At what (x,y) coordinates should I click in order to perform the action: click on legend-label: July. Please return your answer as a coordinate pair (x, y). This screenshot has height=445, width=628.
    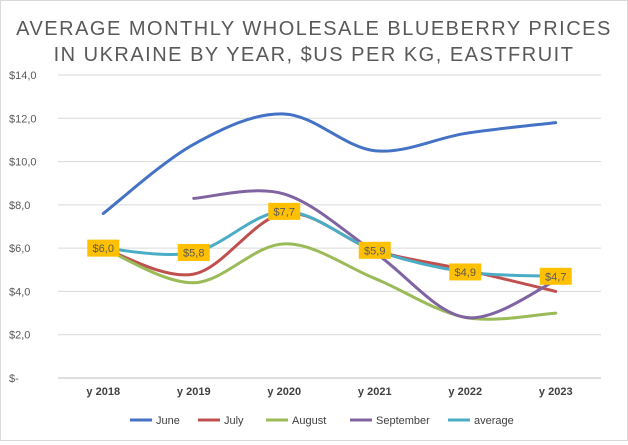
    Looking at the image, I should click on (234, 421).